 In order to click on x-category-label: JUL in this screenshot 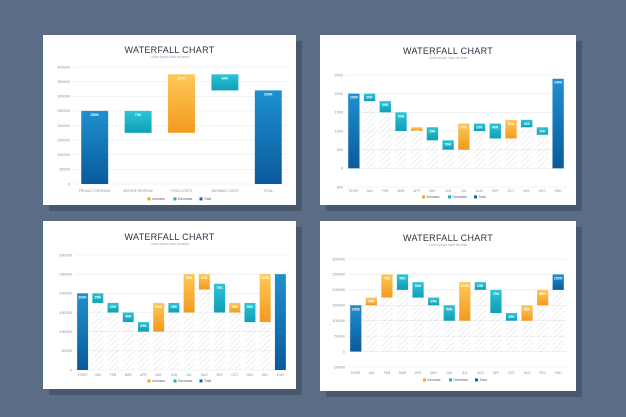, I will do `click(465, 373)`.